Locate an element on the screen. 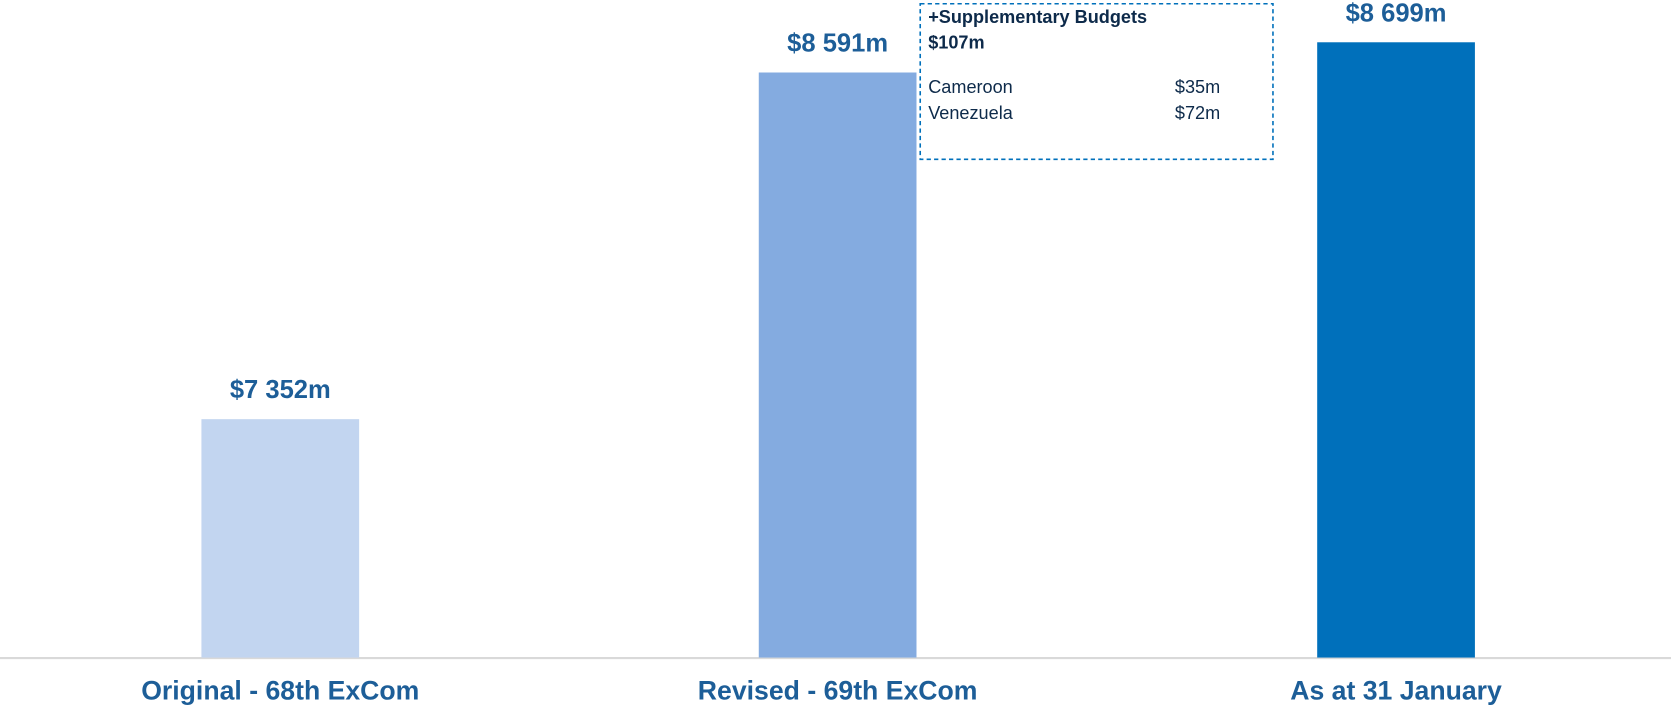 The height and width of the screenshot is (718, 1671). x-tick-label: As at 31 January is located at coordinates (1396, 691).